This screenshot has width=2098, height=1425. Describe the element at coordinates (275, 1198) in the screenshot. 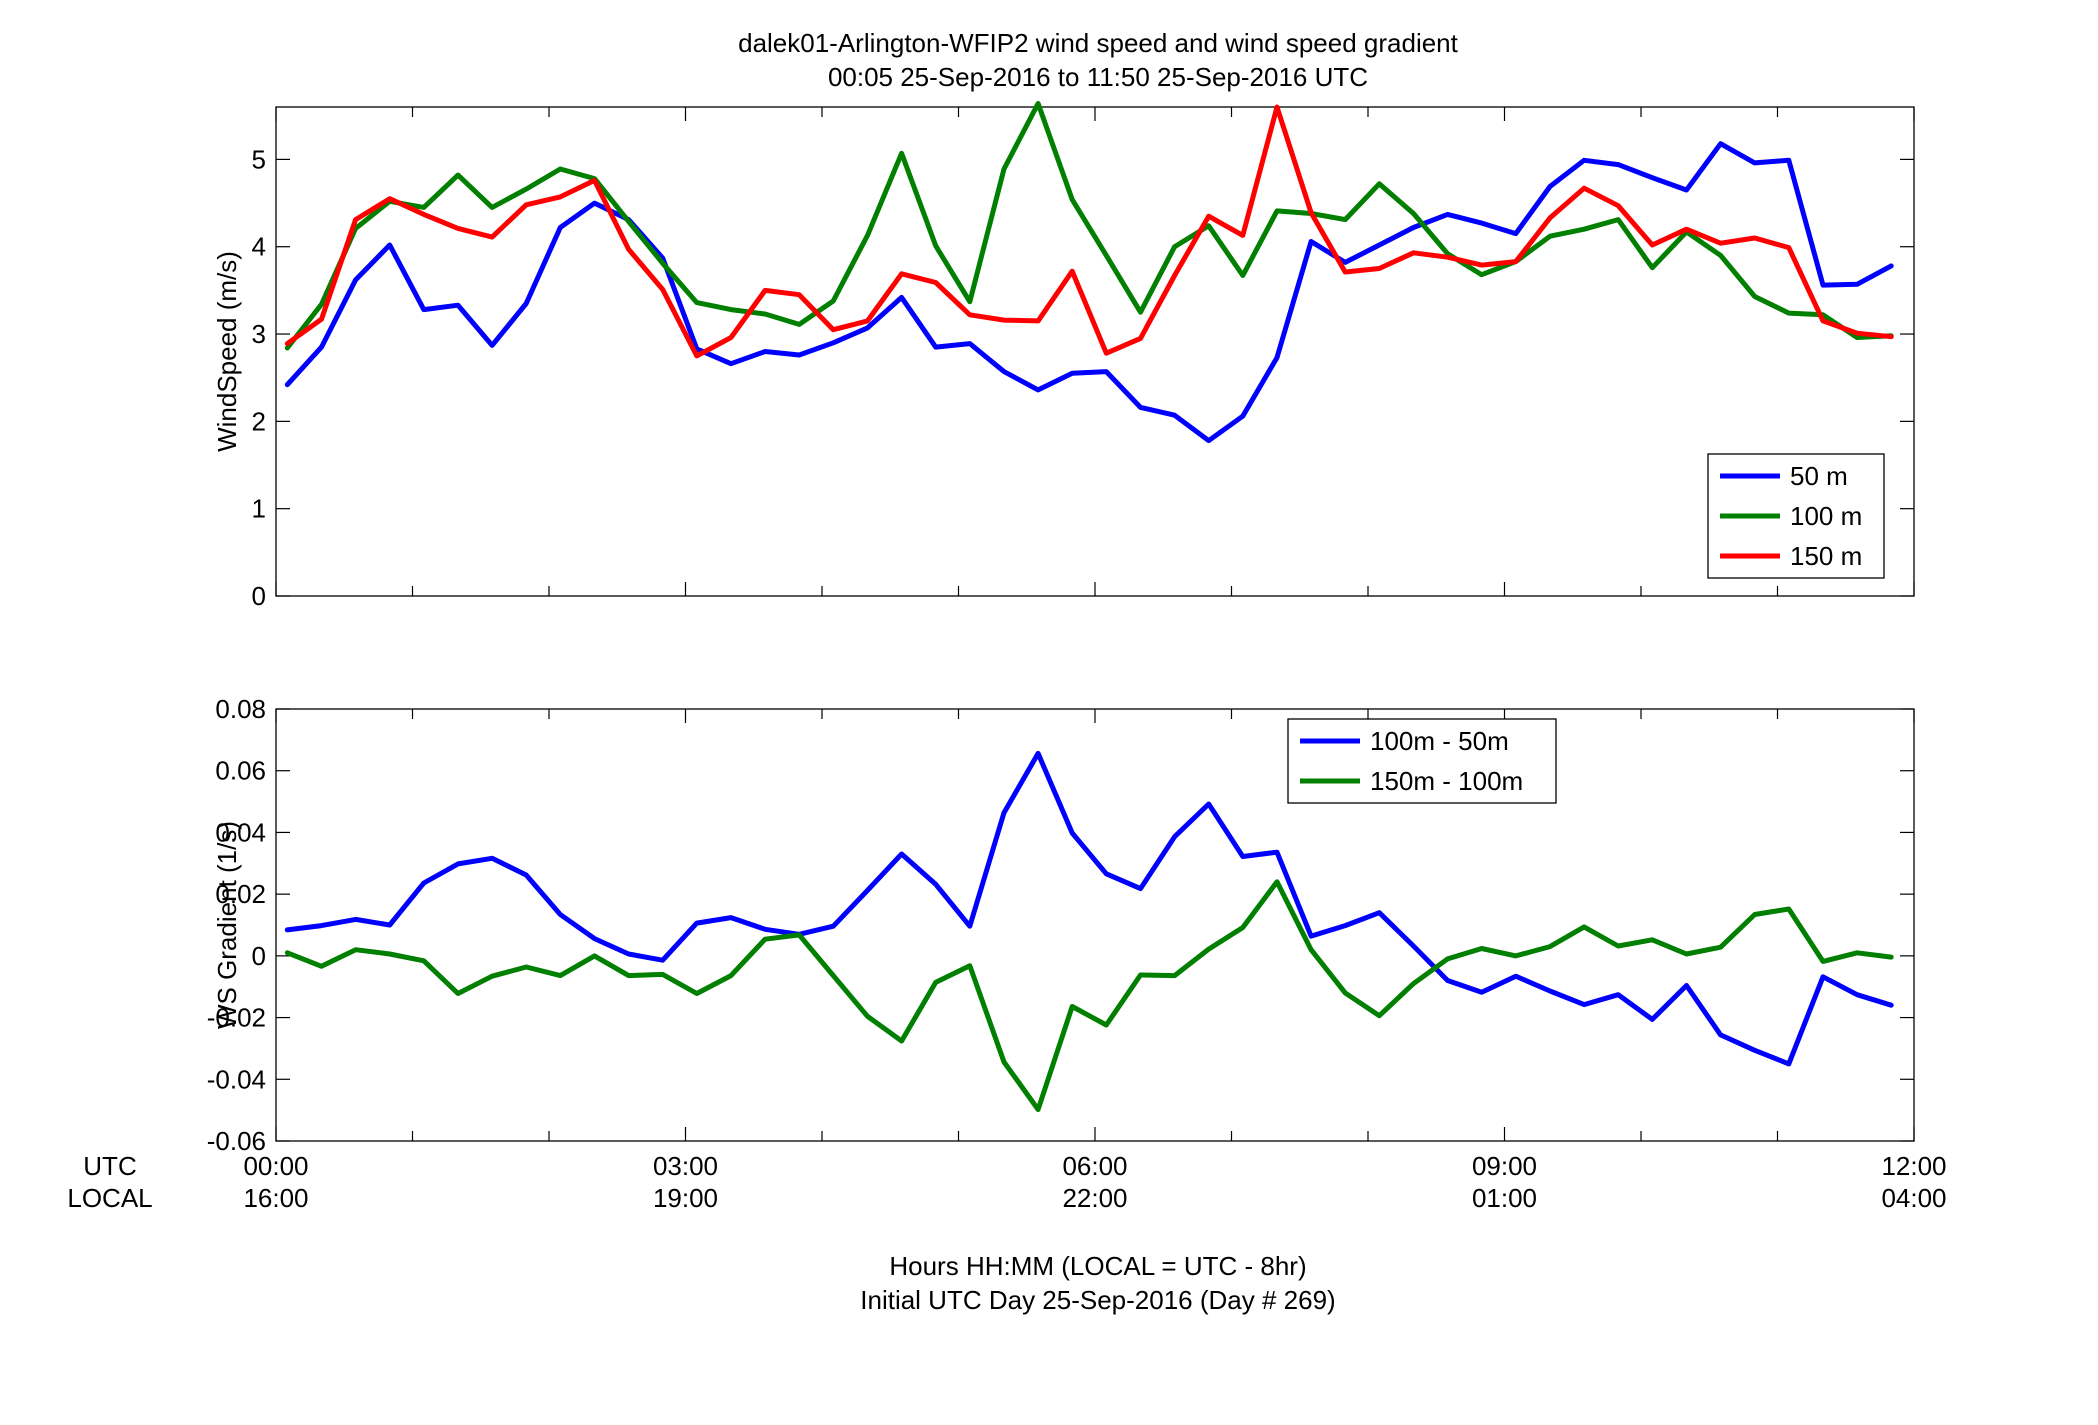

I see `x-tick-label-local: 16:00` at that location.